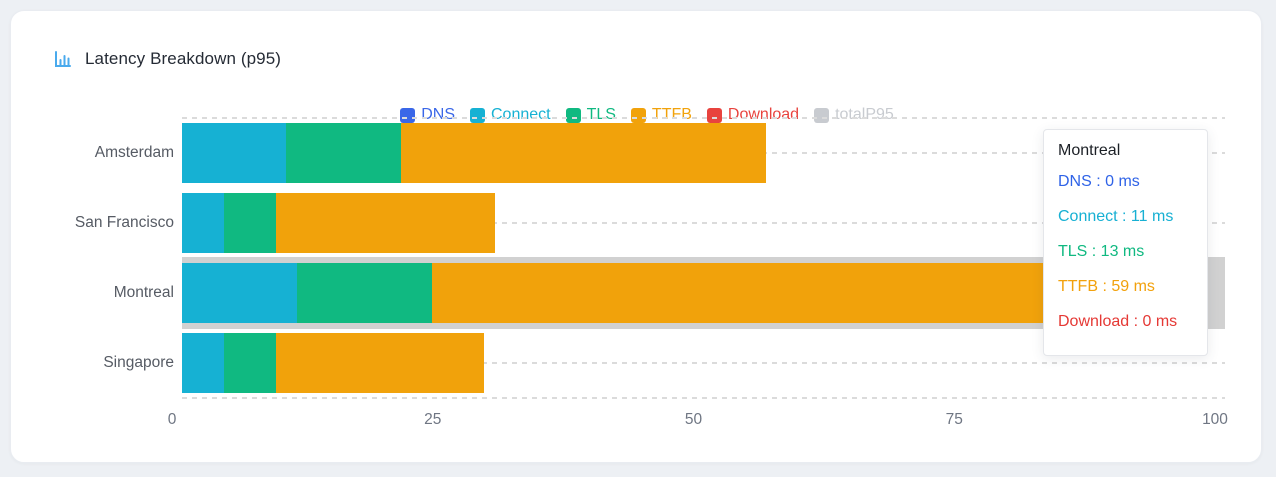 The height and width of the screenshot is (477, 1276). What do you see at coordinates (1089, 150) in the screenshot?
I see `tooltip-title: Montreal` at bounding box center [1089, 150].